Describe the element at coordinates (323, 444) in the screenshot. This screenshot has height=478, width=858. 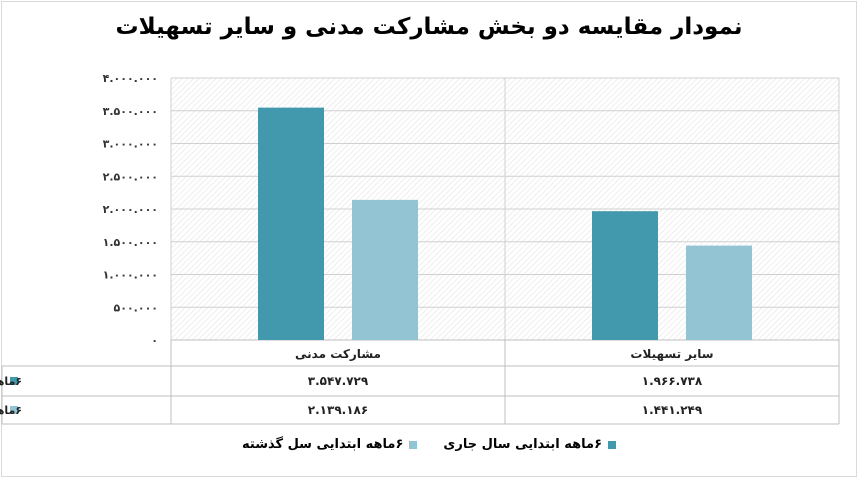
I see `legend-label: ۶ماهه ابتدایی سل گذشته` at that location.